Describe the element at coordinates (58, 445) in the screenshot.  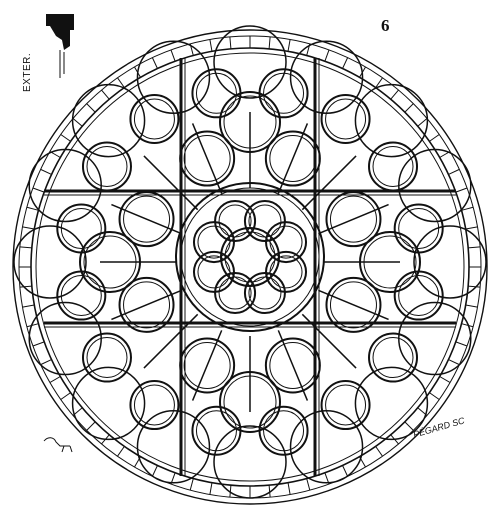
I see `scale-mark` at that location.